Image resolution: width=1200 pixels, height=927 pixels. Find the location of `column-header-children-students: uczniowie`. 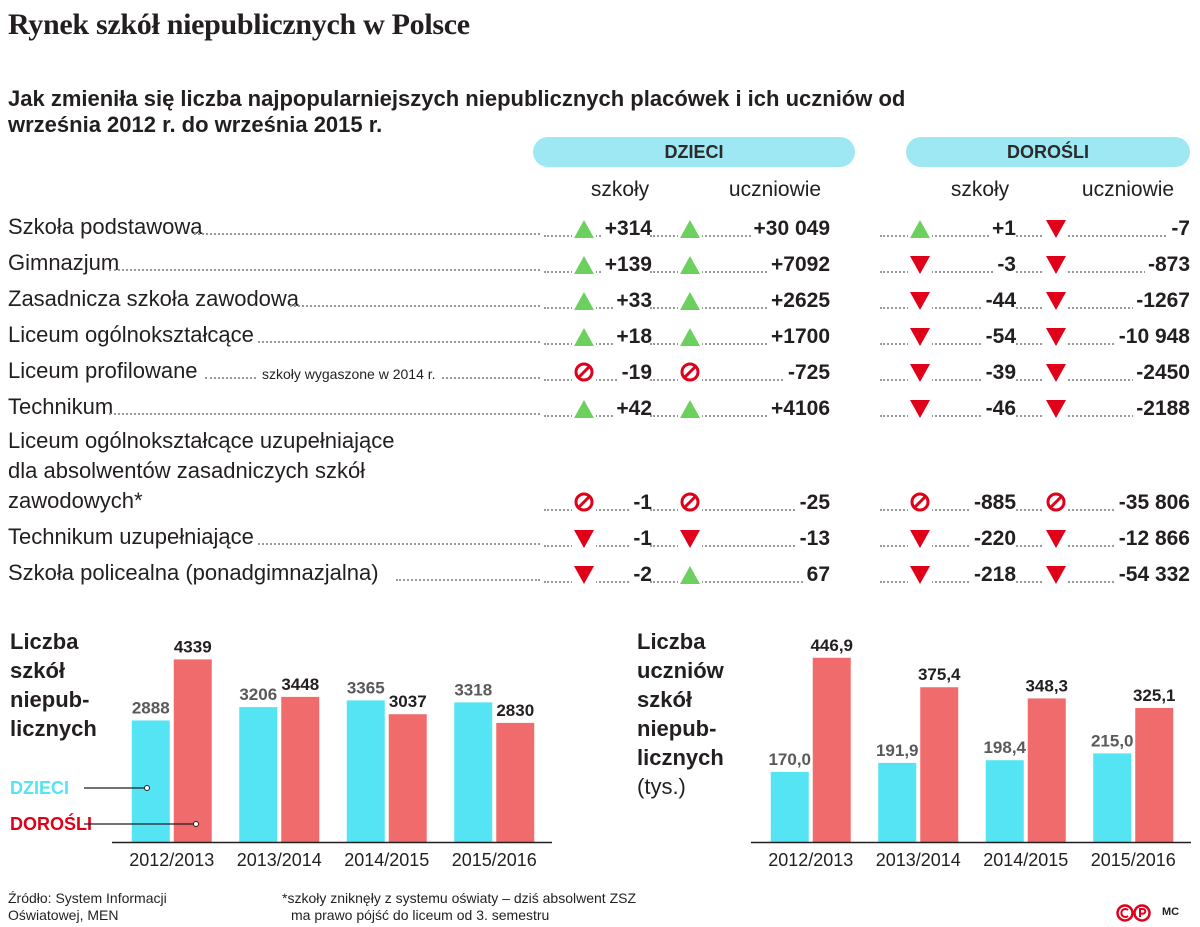

column-header-children-students: uczniowie is located at coordinates (775, 189).